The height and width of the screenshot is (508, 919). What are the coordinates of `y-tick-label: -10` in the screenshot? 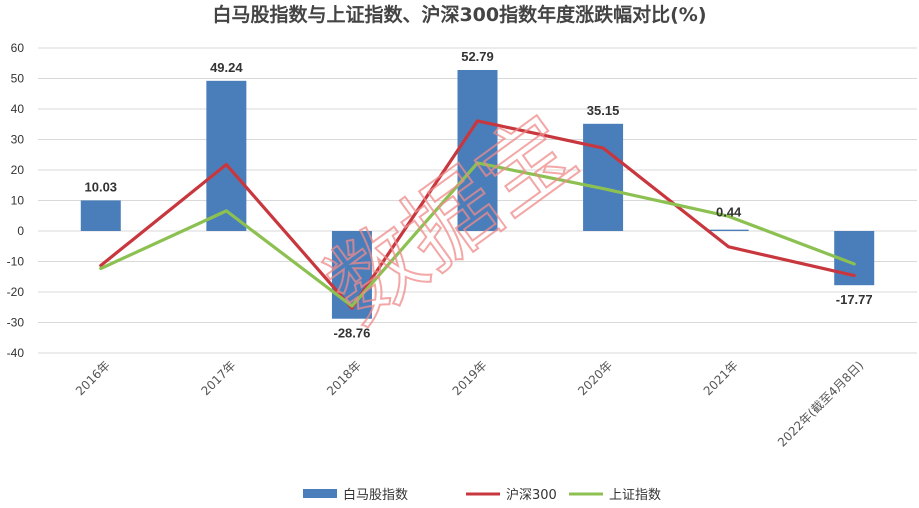 It's located at (16, 262).